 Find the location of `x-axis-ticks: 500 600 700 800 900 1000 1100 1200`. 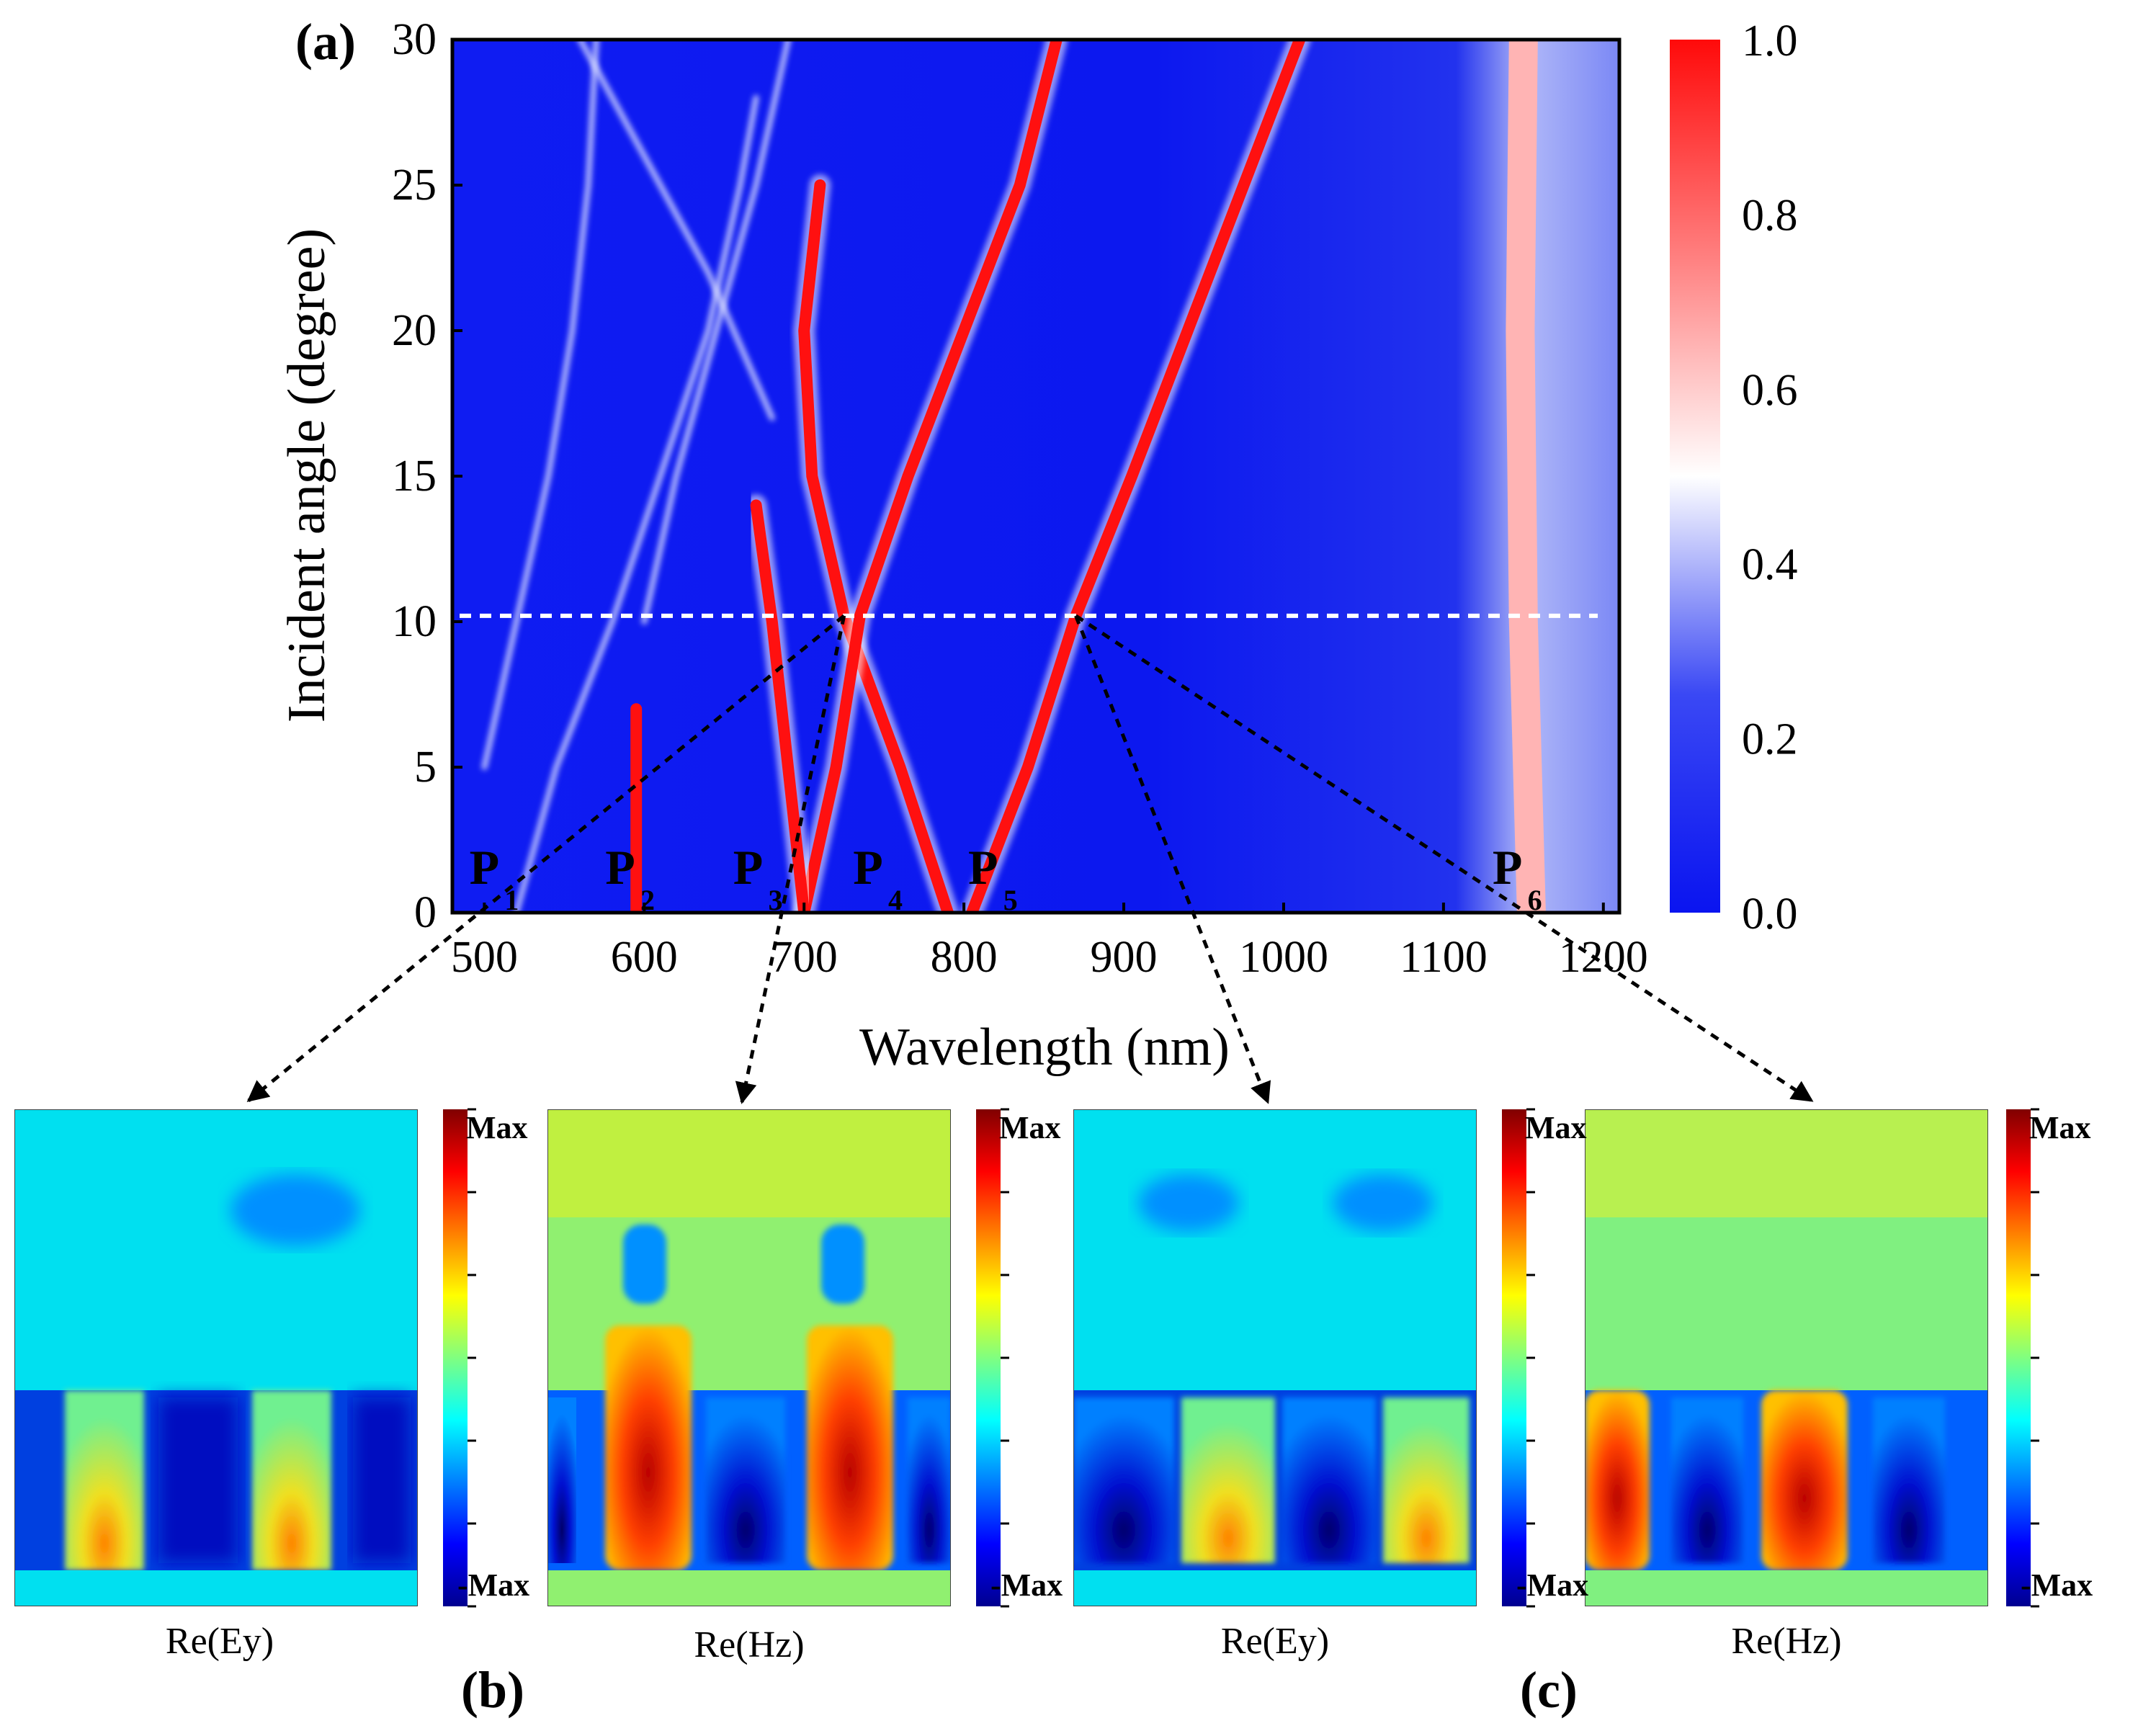

x-axis-ticks: 500 600 700 800 900 1000 1100 1200 is located at coordinates (1050, 942).